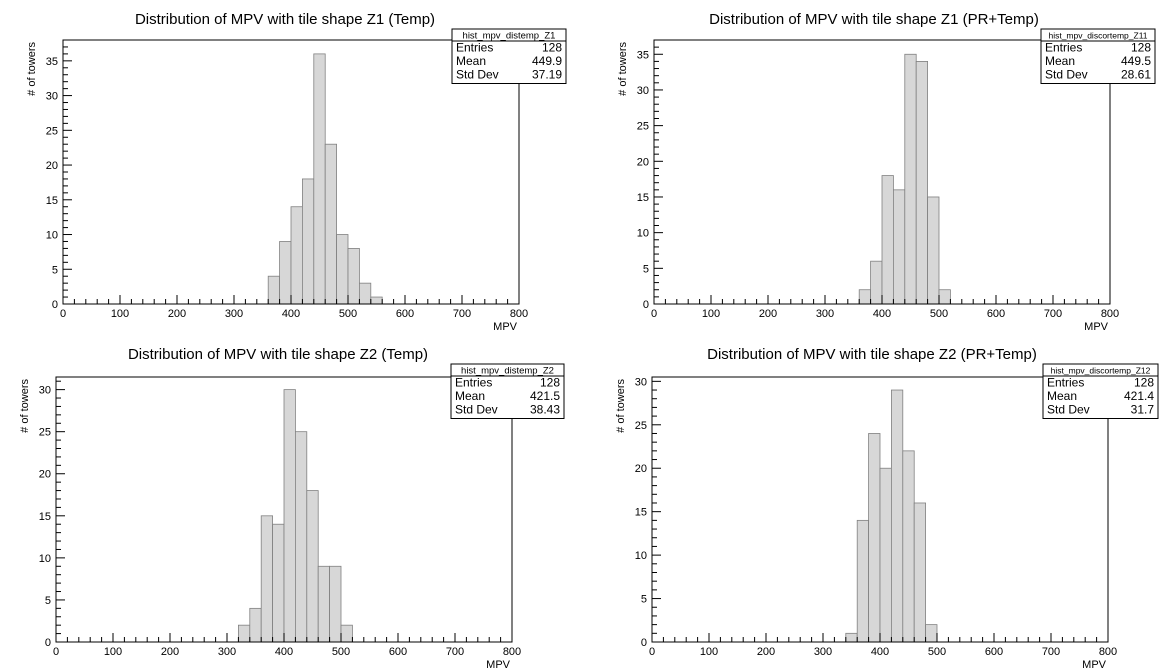 This screenshot has width=1163, height=672. What do you see at coordinates (547, 75) in the screenshot?
I see `stats-row-value: 37.19` at bounding box center [547, 75].